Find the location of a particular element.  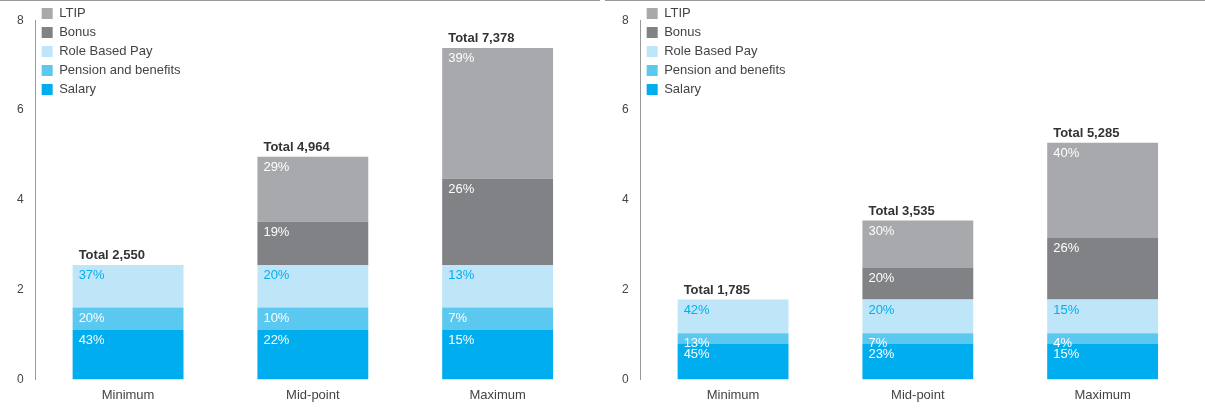

total-label: Total 4,964 is located at coordinates (297, 146).